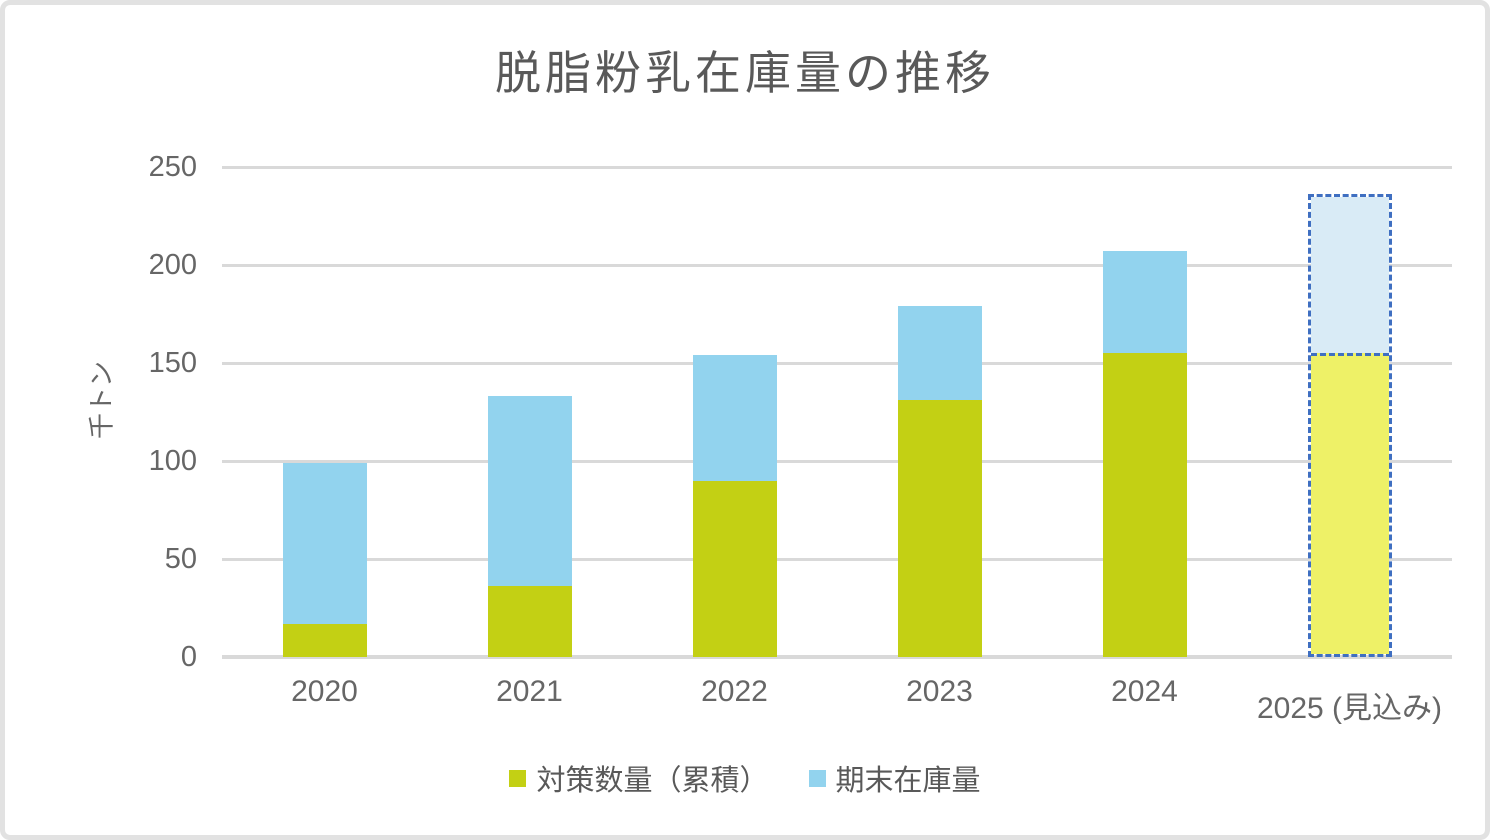 Image resolution: width=1490 pixels, height=840 pixels. I want to click on x-axis-line, so click(837, 657).